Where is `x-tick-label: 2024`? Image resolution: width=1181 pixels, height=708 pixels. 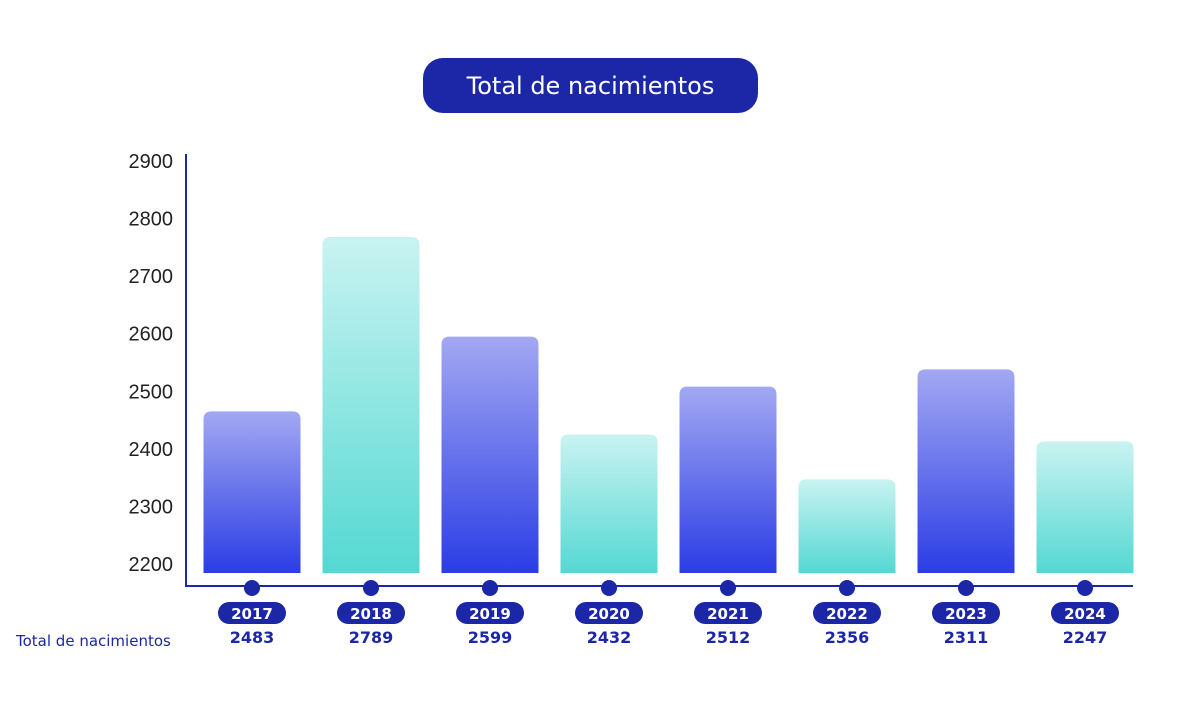 x-tick-label: 2024 is located at coordinates (1085, 614).